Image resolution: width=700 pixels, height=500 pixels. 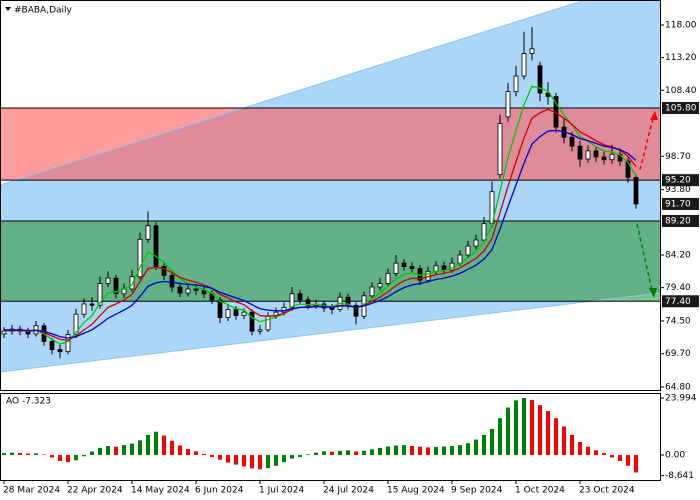 What do you see at coordinates (681, 91) in the screenshot?
I see `y-tick-label: 108.40` at bounding box center [681, 91].